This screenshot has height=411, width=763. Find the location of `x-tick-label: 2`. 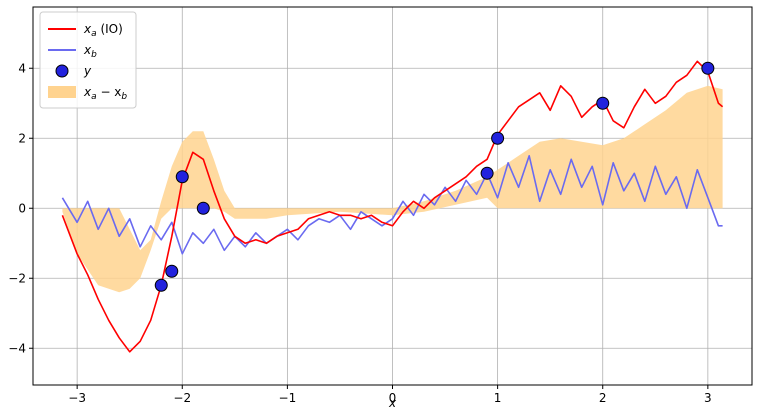

x-tick-label: 2 is located at coordinates (603, 398).